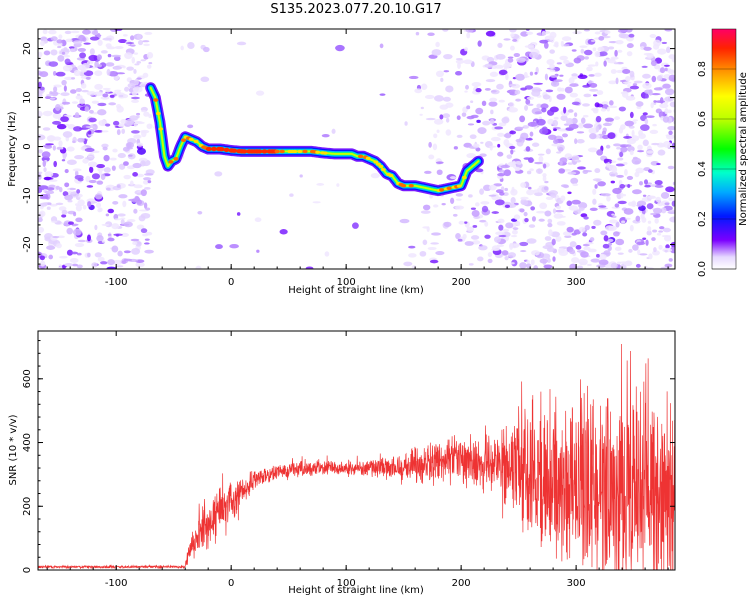  Describe the element at coordinates (702, 119) in the screenshot. I see `colorbar-tick-label: 0.6` at that location.